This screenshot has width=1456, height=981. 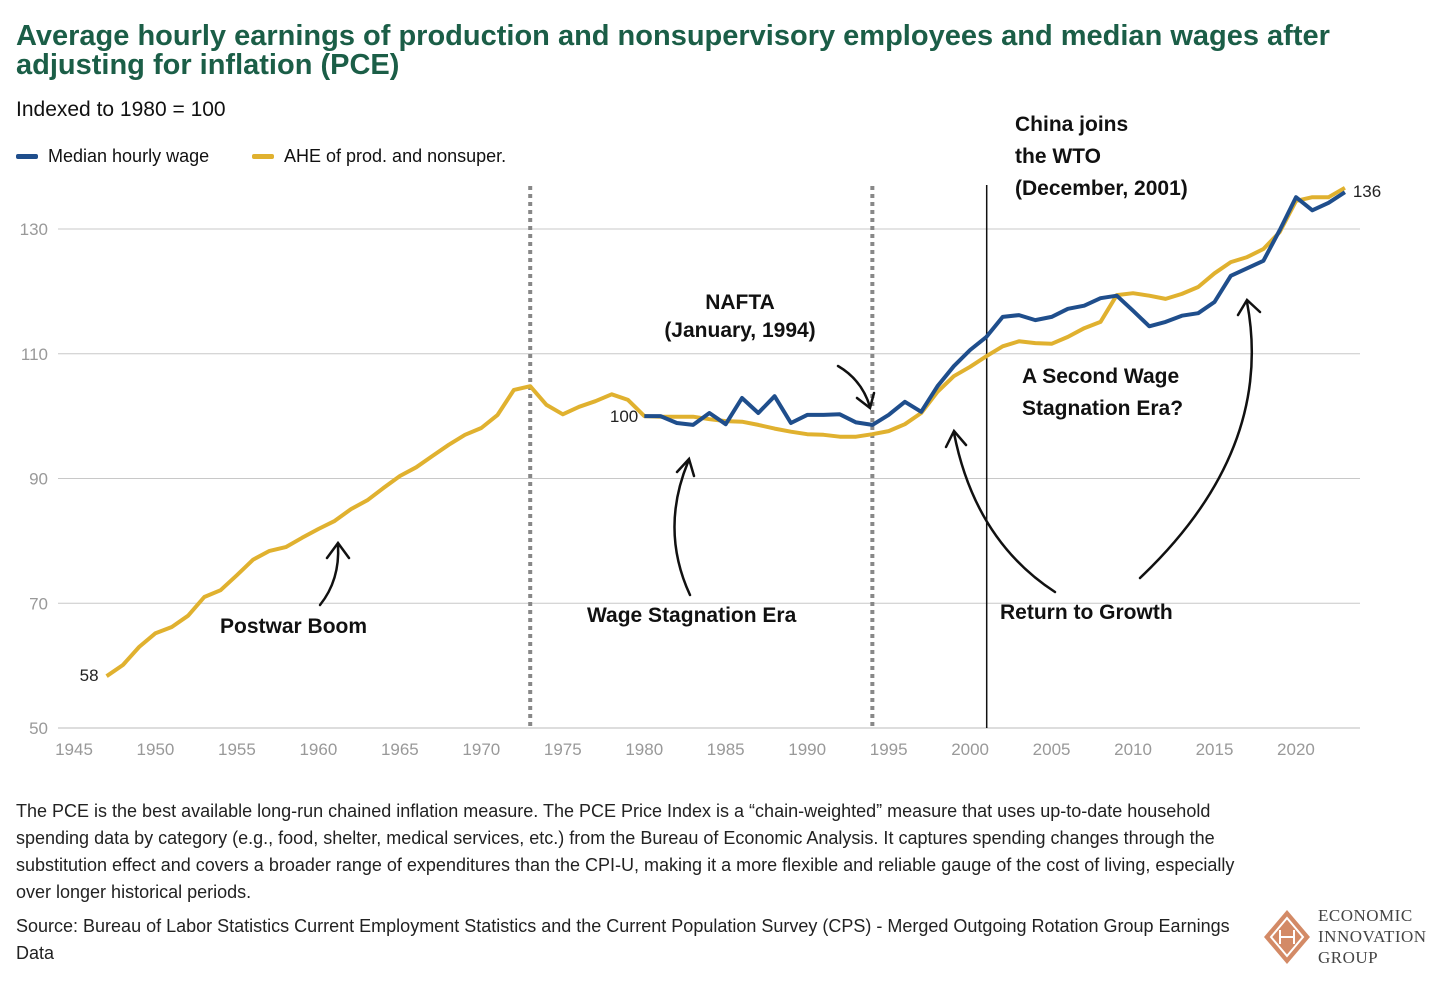 I want to click on x-tick-label: 1980, so click(x=644, y=749).